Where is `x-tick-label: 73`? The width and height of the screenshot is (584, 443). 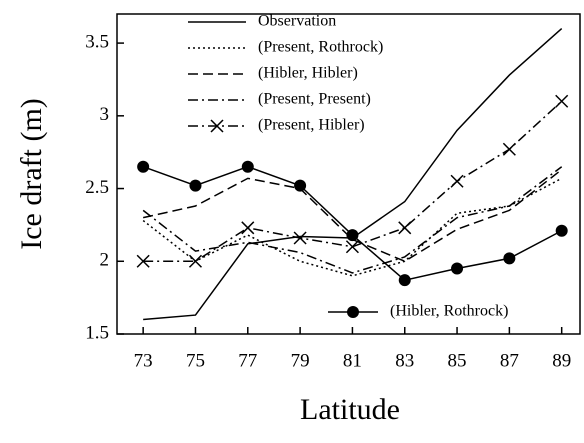
x-tick-label: 73 is located at coordinates (143, 360).